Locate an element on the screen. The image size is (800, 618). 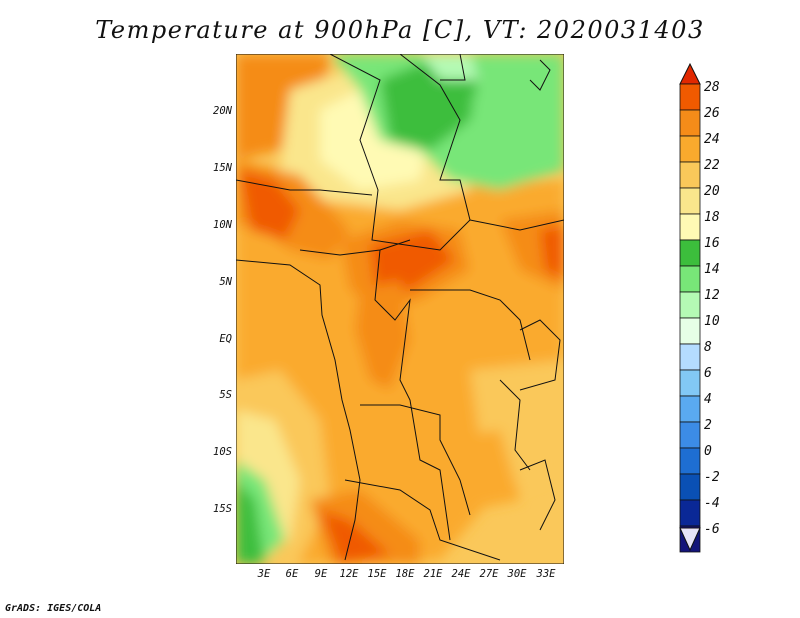
colorbar-label: 18 is located at coordinates (712, 217).